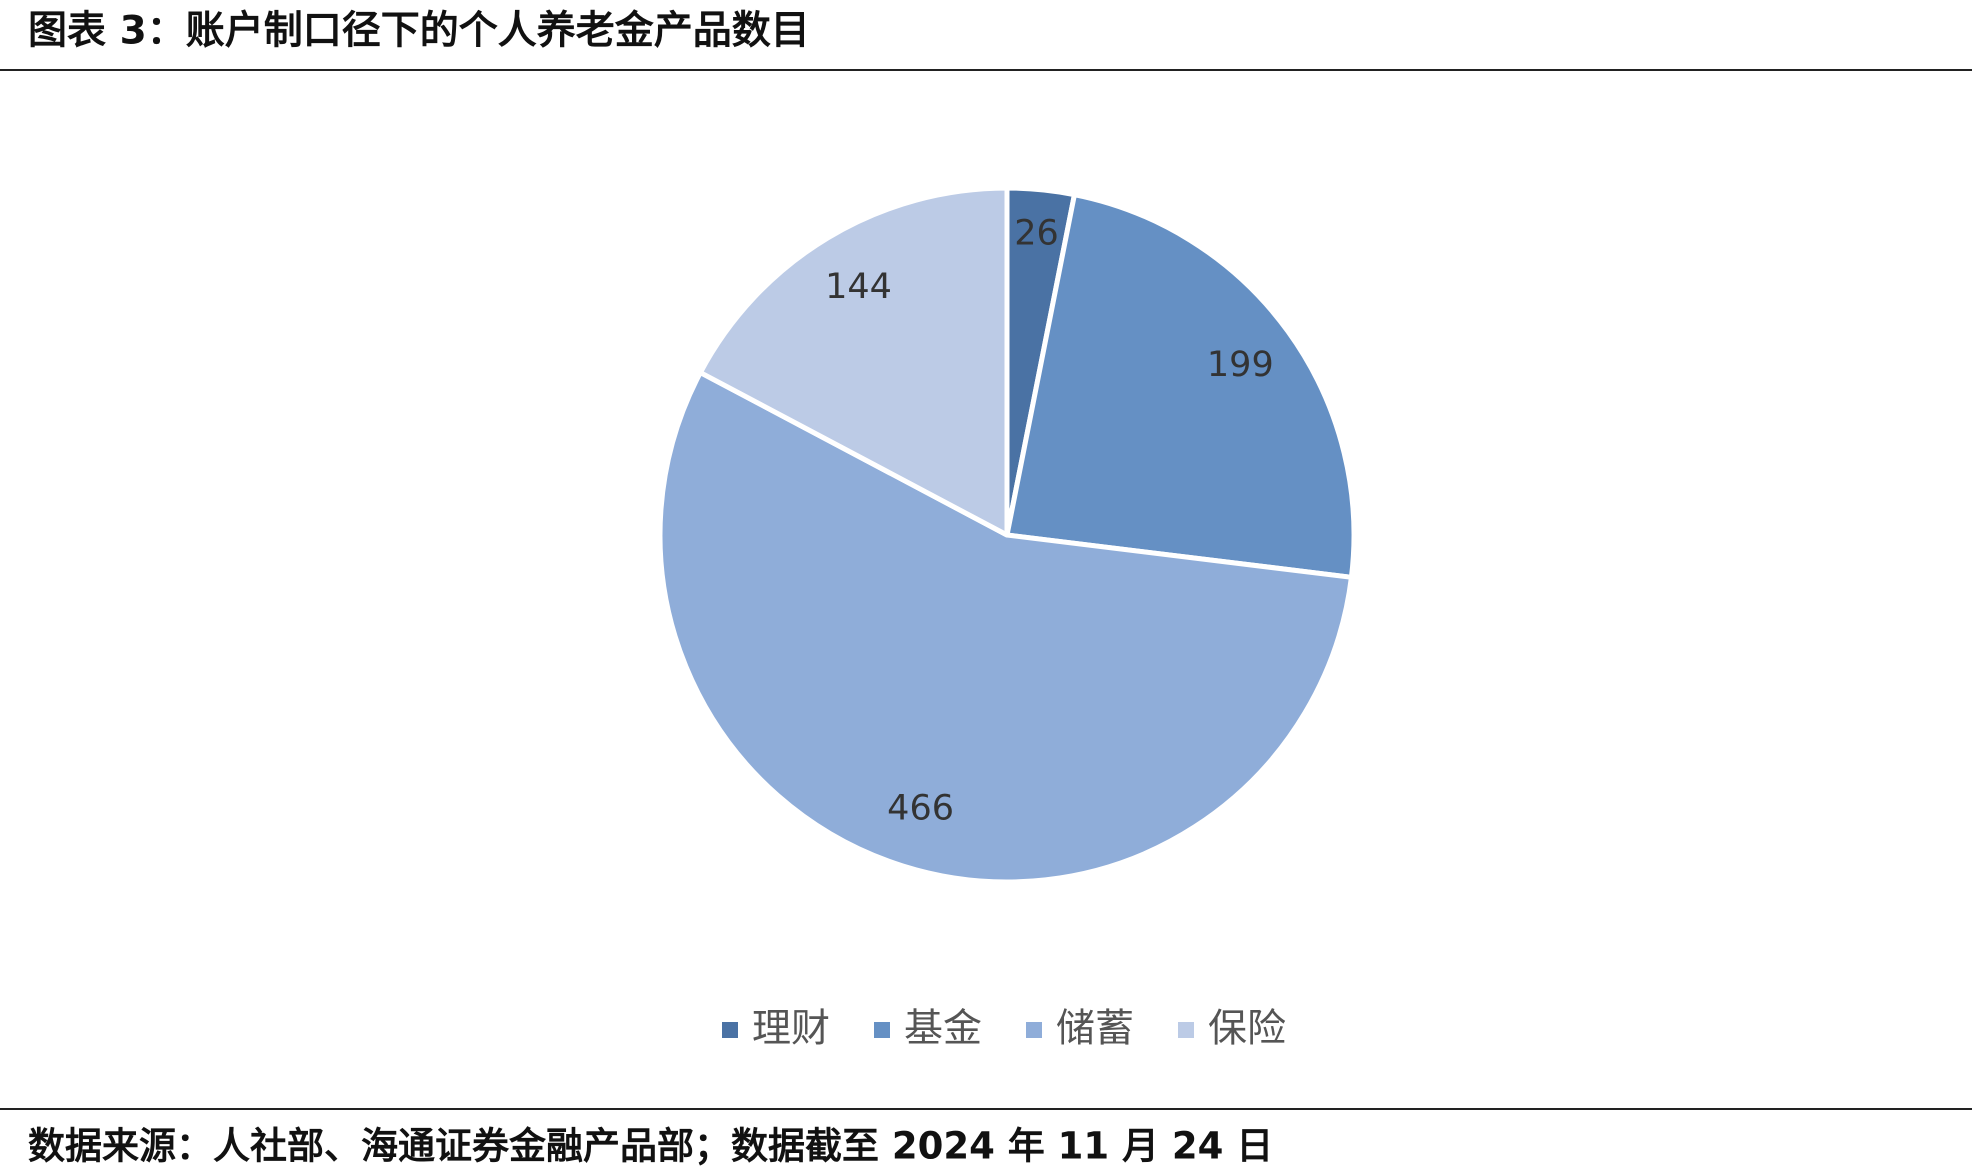  Describe the element at coordinates (419, 31) in the screenshot. I see `chart-title: 图表 3：账户制口径下的个人养老金产品数目` at that location.